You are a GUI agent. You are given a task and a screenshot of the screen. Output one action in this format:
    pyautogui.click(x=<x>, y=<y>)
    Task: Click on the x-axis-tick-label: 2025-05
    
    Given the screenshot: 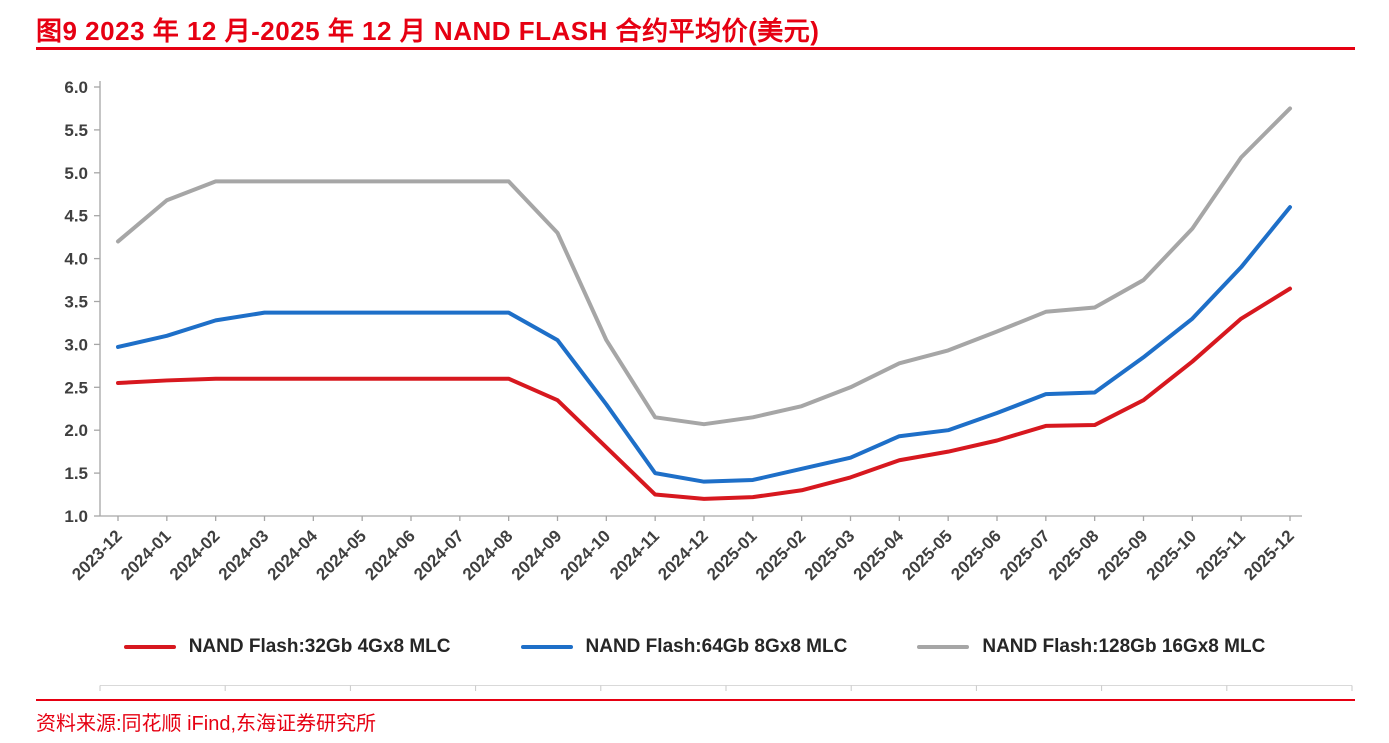 What is the action you would take?
    pyautogui.click(x=927, y=555)
    